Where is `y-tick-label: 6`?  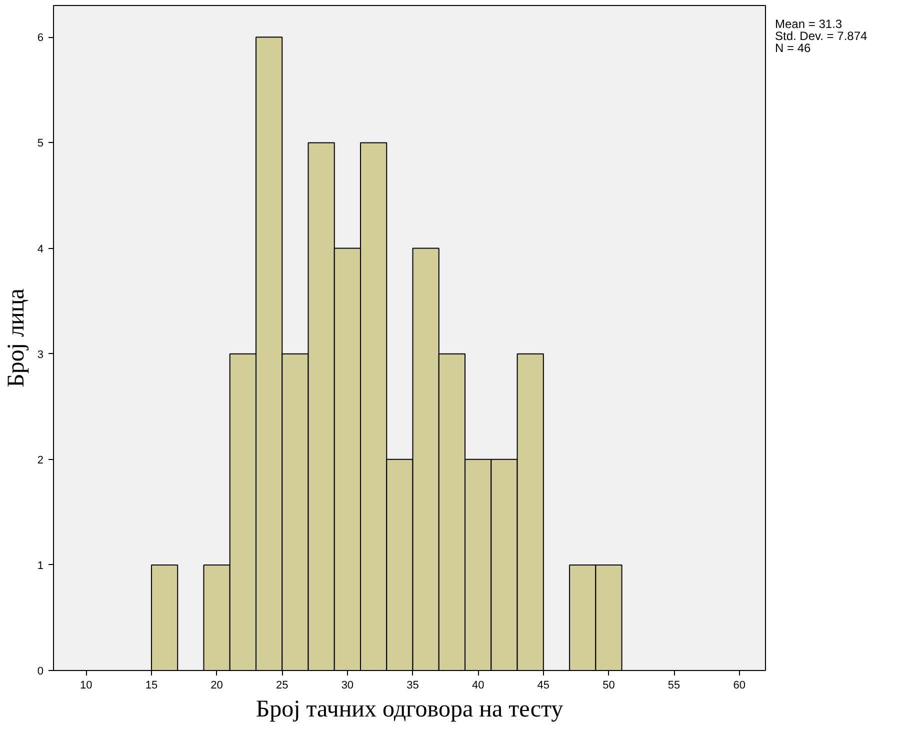
y-tick-label: 6 is located at coordinates (40, 38).